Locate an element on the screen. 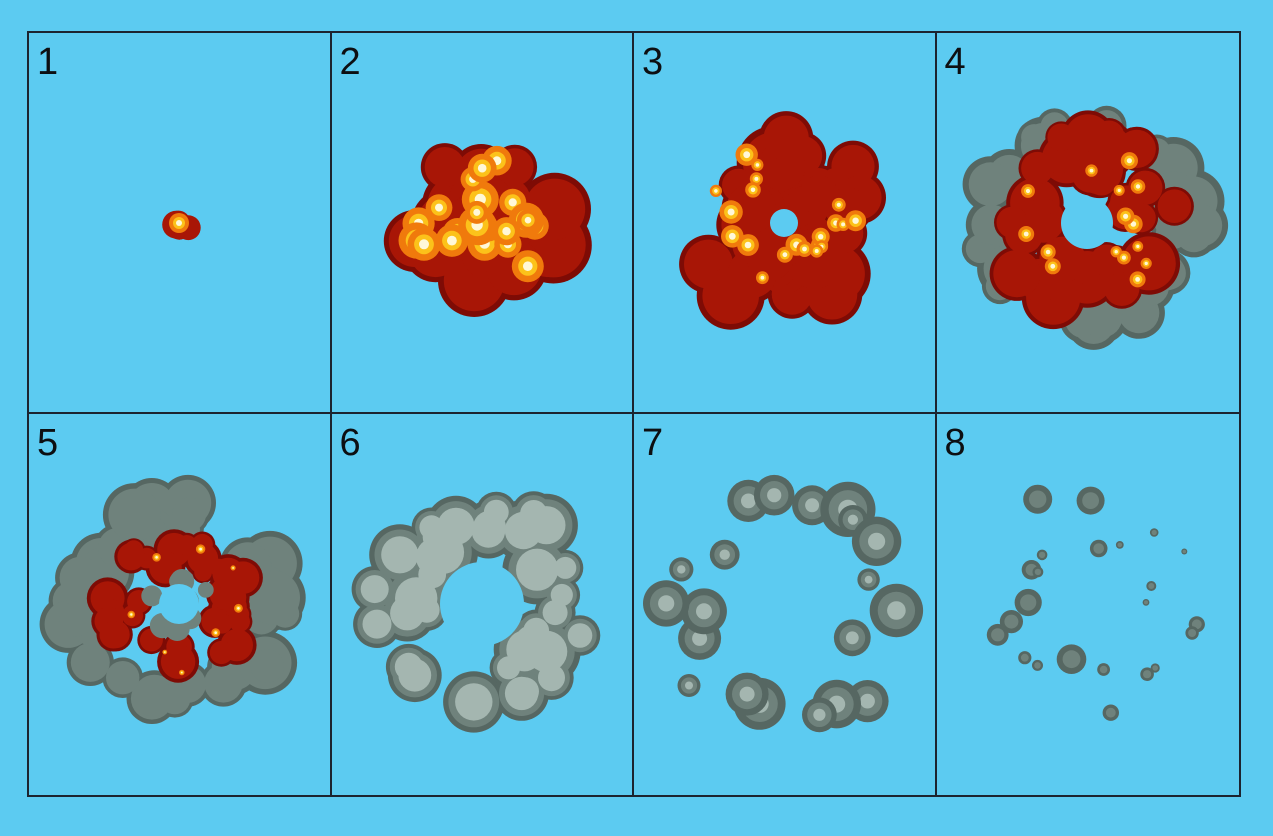  frame-5: 5 is located at coordinates (180, 604).